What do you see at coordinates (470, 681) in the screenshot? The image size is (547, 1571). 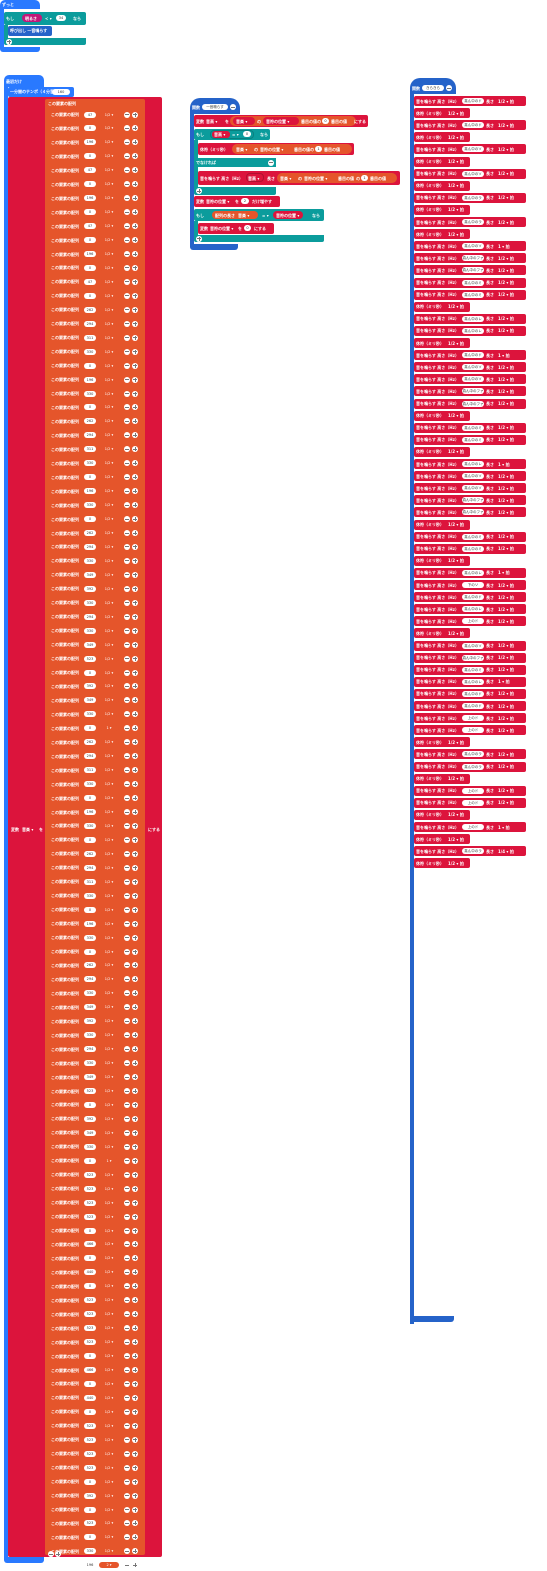 I see `play-tone-block: 音を鳴らす 高さ（Hz） 真ん中のレ 長さ 1 ▾ 拍` at bounding box center [470, 681].